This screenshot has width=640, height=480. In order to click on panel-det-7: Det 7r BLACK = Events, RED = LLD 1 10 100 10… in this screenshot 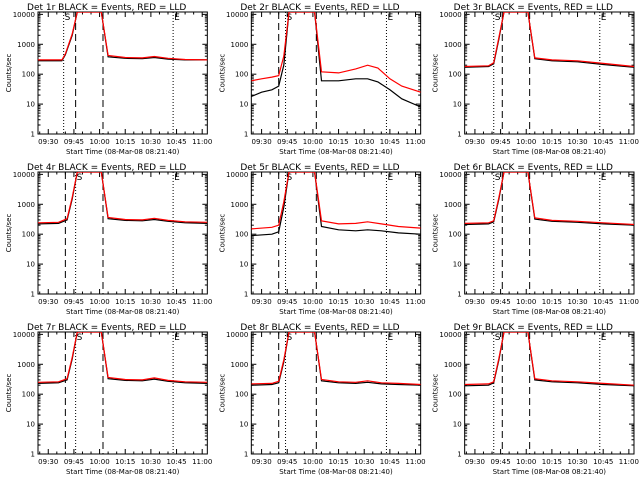, I will do `click(108, 399)`.